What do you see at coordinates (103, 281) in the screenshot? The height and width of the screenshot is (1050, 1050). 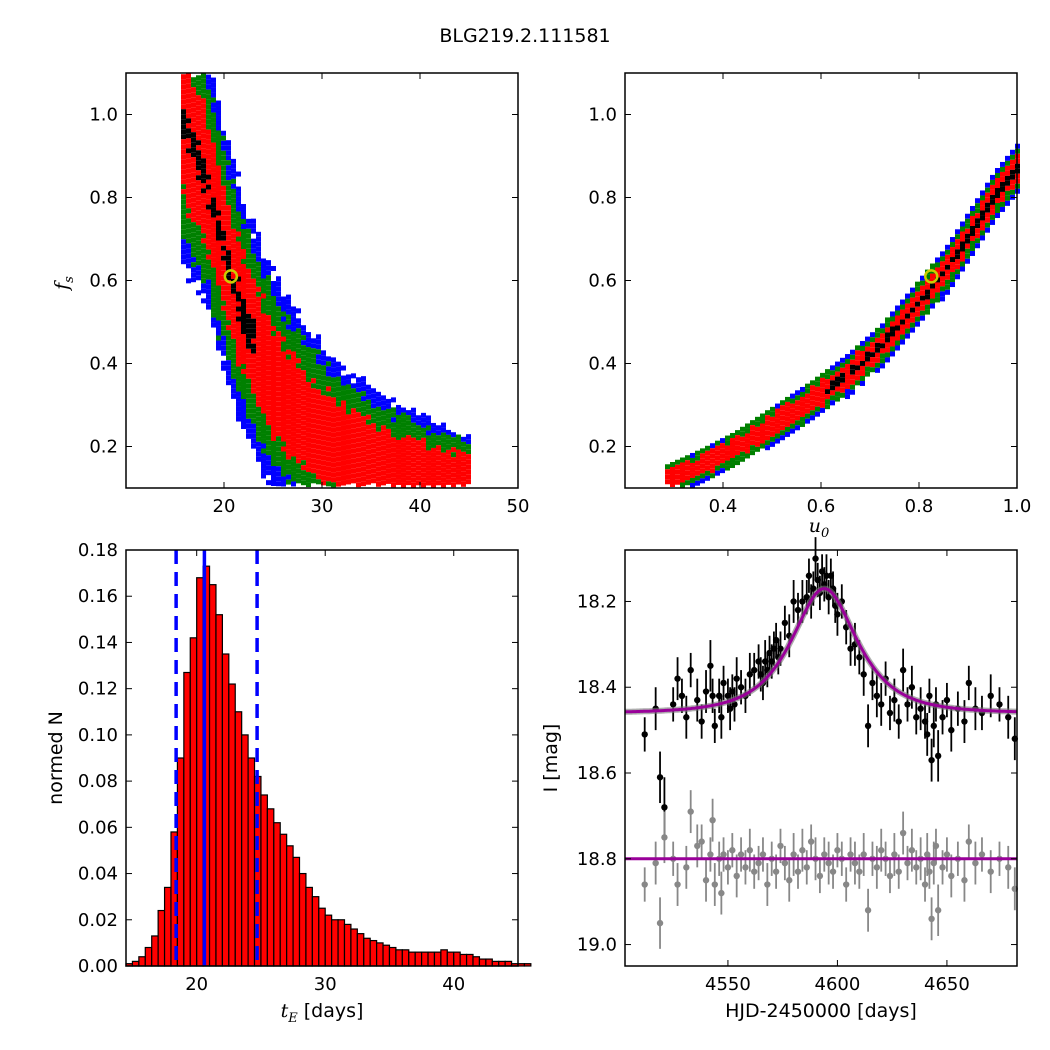 I see `y-tick-label: 0.6` at bounding box center [103, 281].